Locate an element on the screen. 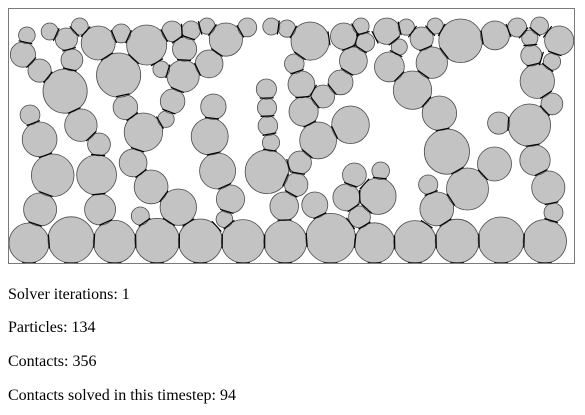 Image resolution: width=585 pixels, height=415 pixels. contacts-stat: Contacts: 356 is located at coordinates (52, 362).